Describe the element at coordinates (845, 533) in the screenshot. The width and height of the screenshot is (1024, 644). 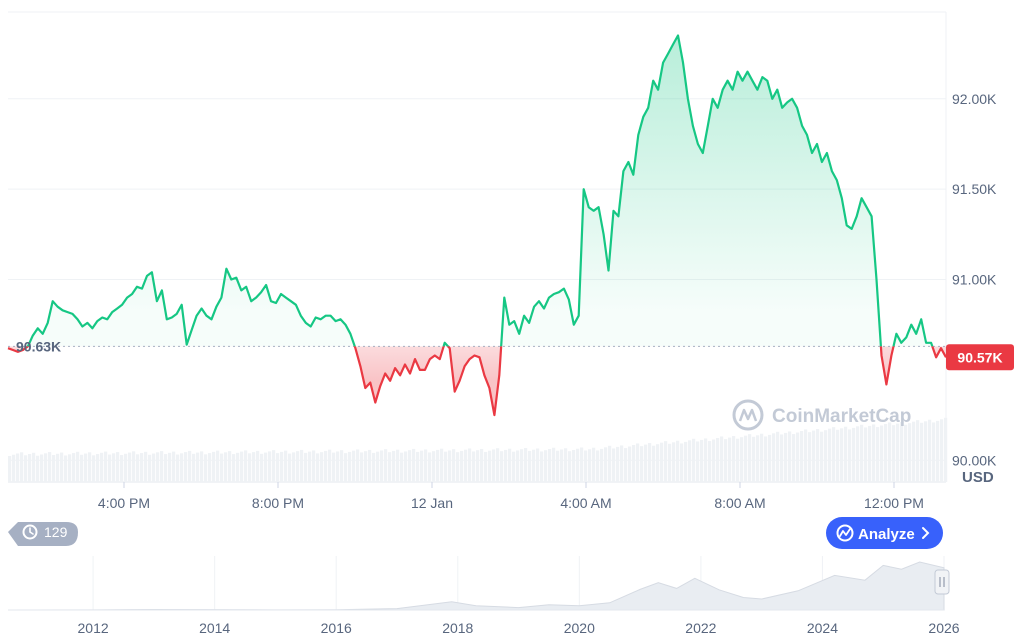
I see `analyze-icon` at that location.